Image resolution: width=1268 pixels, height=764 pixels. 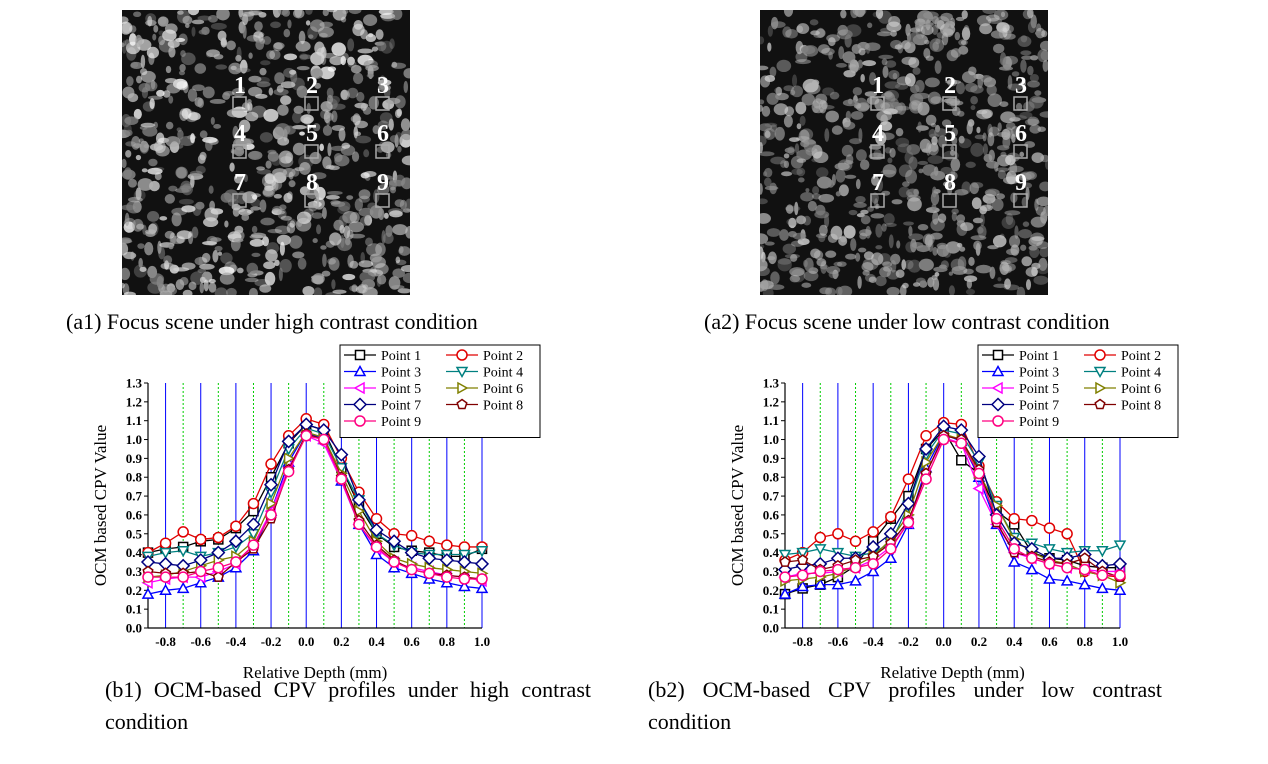 What do you see at coordinates (950, 86) in the screenshot?
I see `point-label: 2` at bounding box center [950, 86].